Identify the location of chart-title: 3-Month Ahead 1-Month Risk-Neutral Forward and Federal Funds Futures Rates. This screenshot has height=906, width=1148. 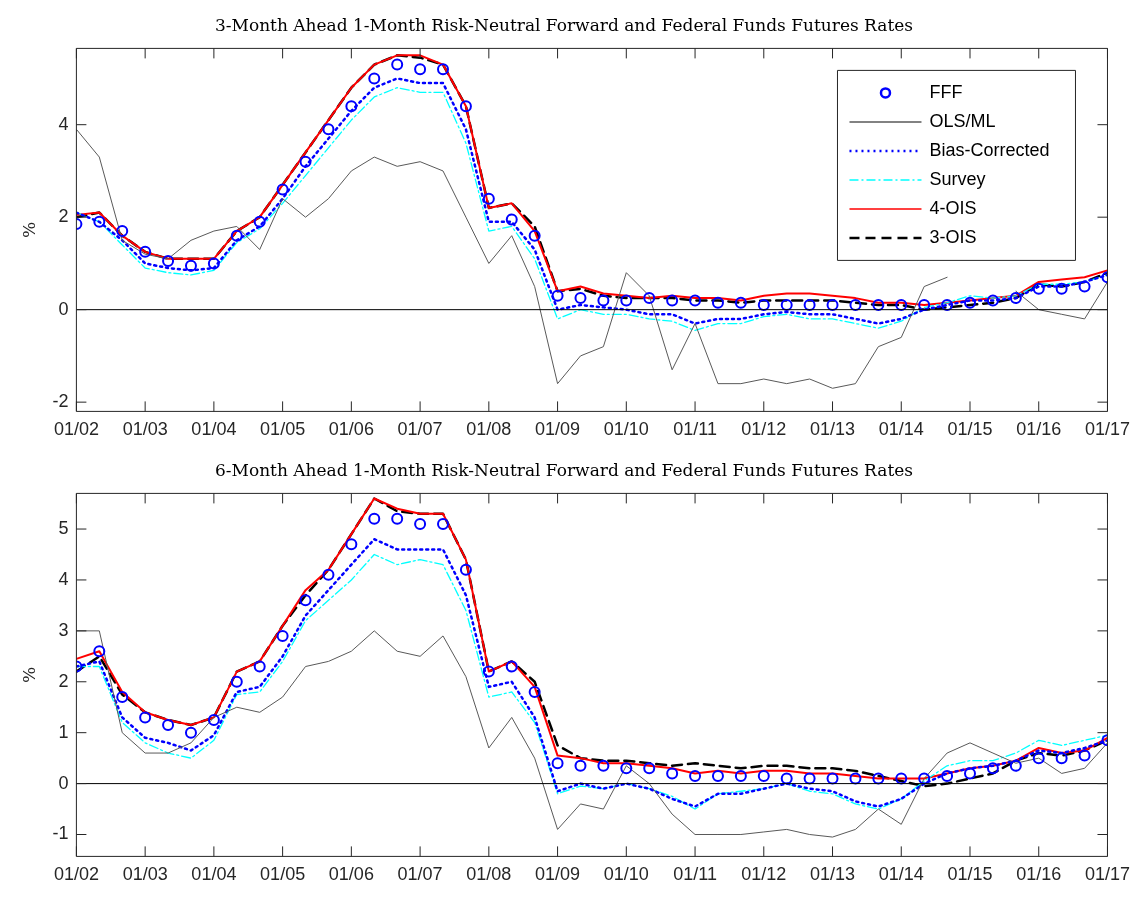
(564, 24).